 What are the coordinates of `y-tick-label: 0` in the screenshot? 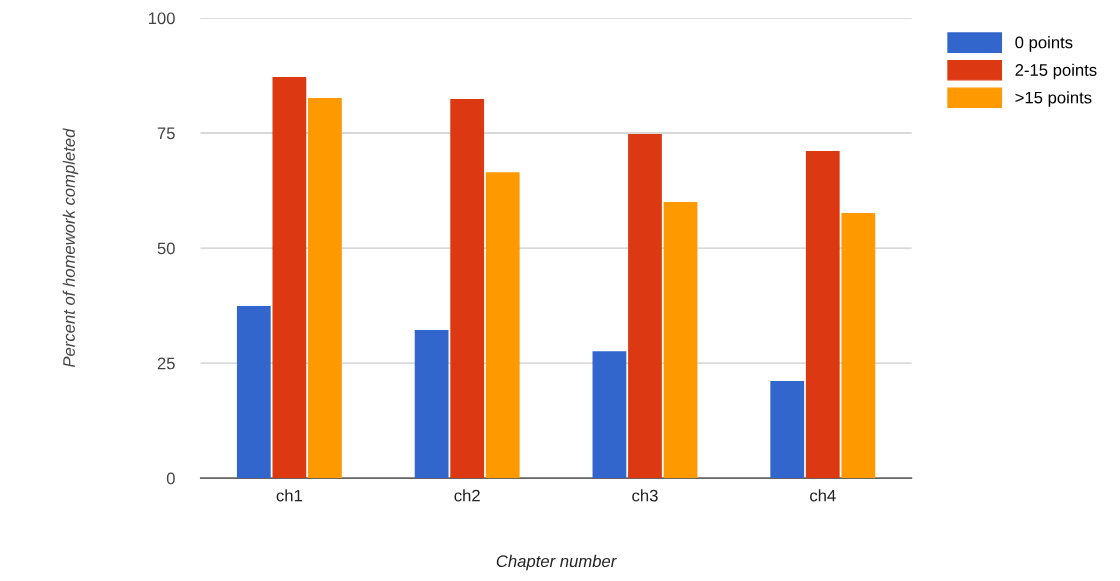 It's located at (170, 478).